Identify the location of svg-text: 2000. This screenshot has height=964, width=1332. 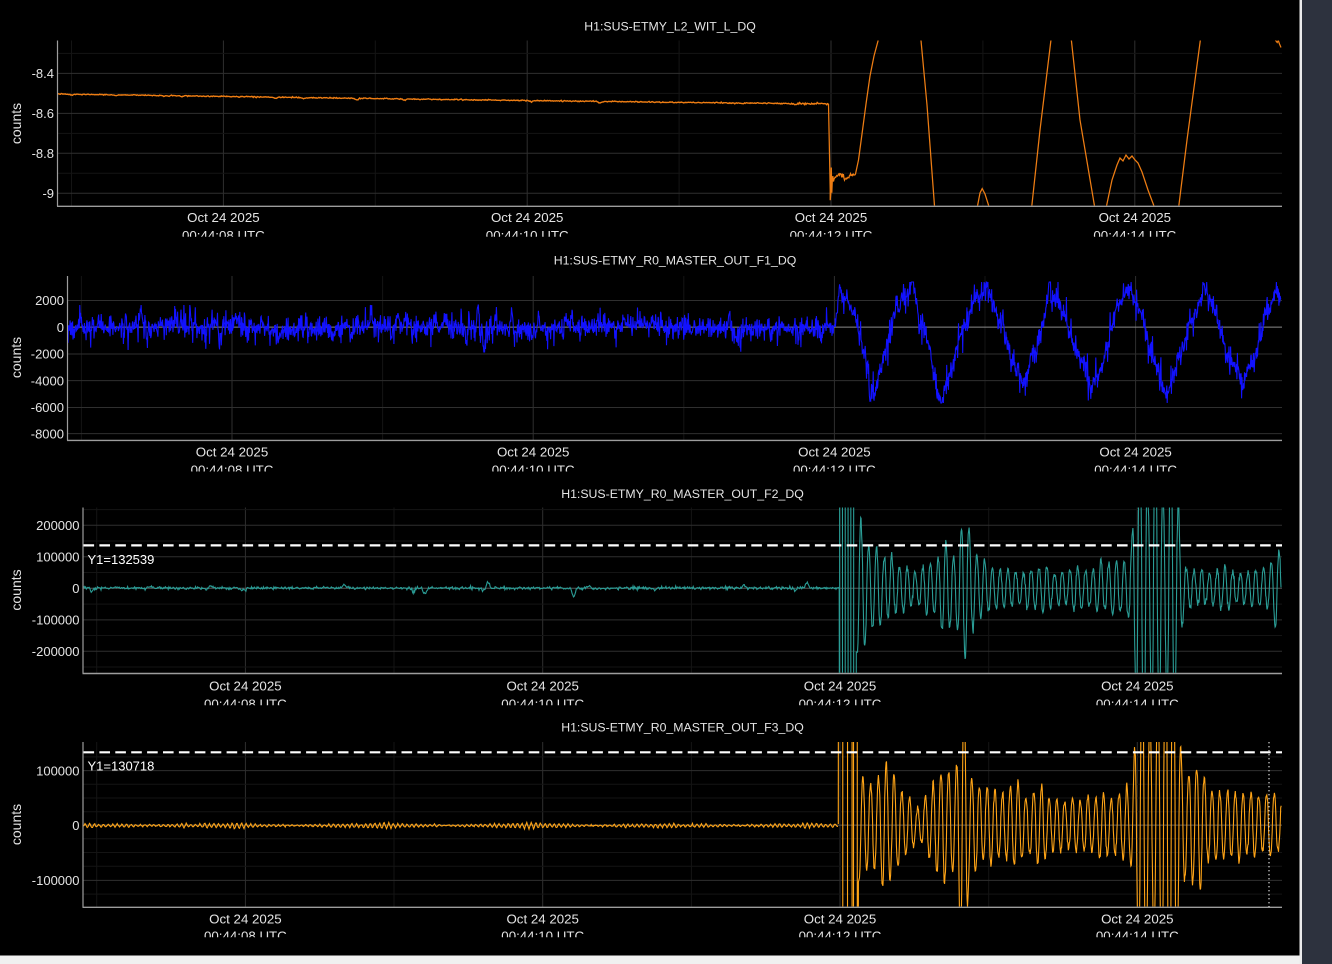
(49, 300).